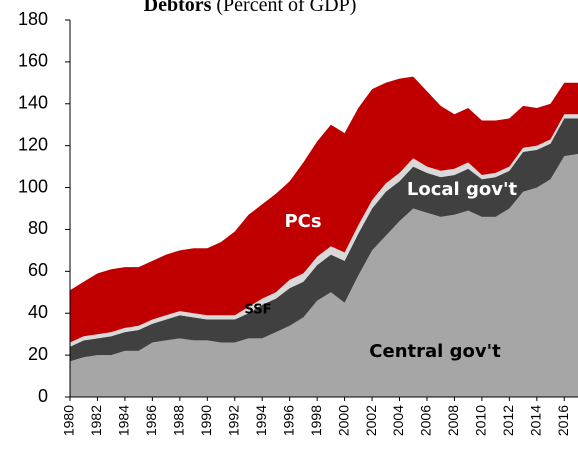  What do you see at coordinates (435, 351) in the screenshot?
I see `series-label: Central gov't` at bounding box center [435, 351].